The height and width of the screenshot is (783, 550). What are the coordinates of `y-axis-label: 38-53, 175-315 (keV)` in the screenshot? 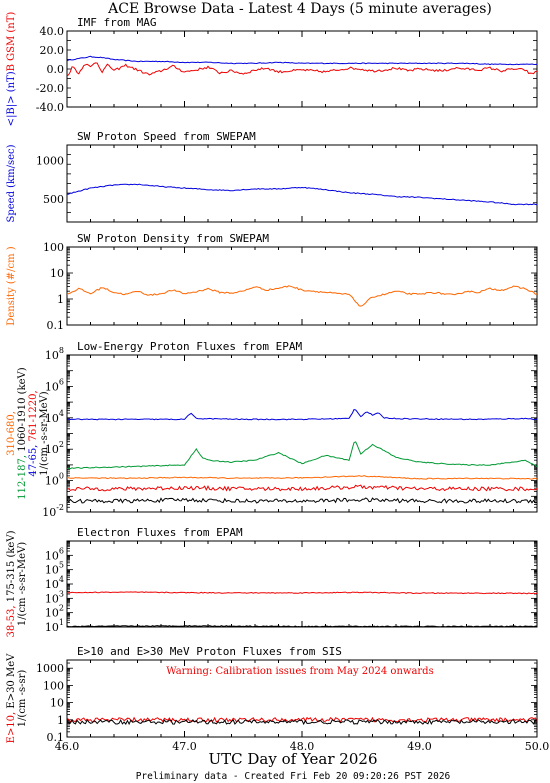 It's located at (11, 583).